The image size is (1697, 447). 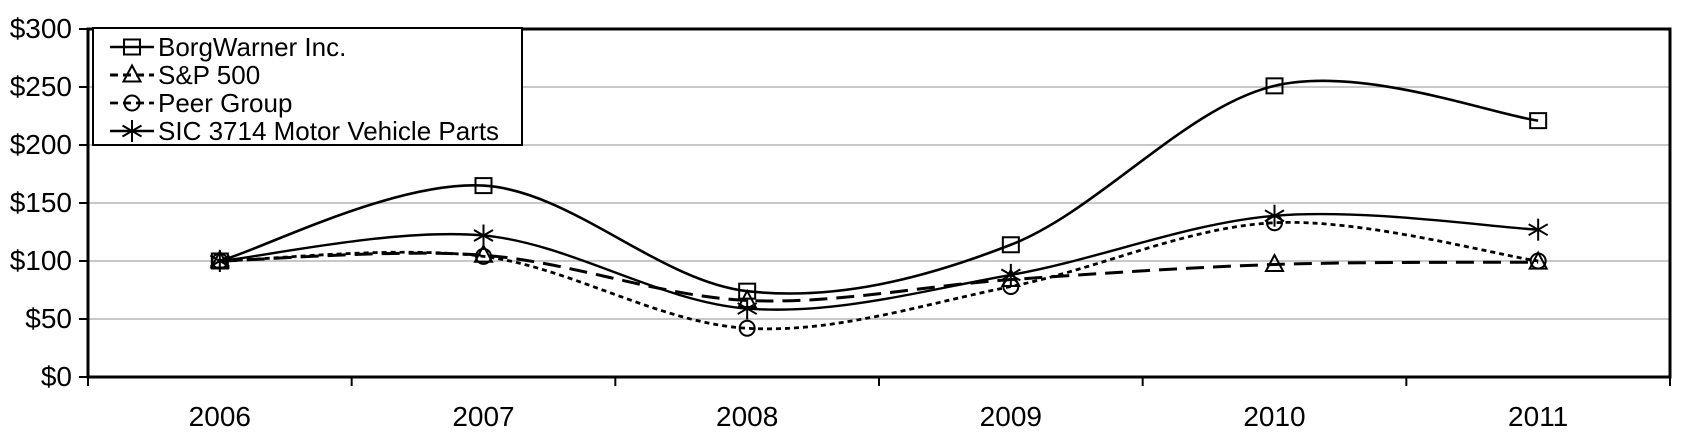 What do you see at coordinates (41, 86) in the screenshot?
I see `y-axis-tick-label: $250` at bounding box center [41, 86].